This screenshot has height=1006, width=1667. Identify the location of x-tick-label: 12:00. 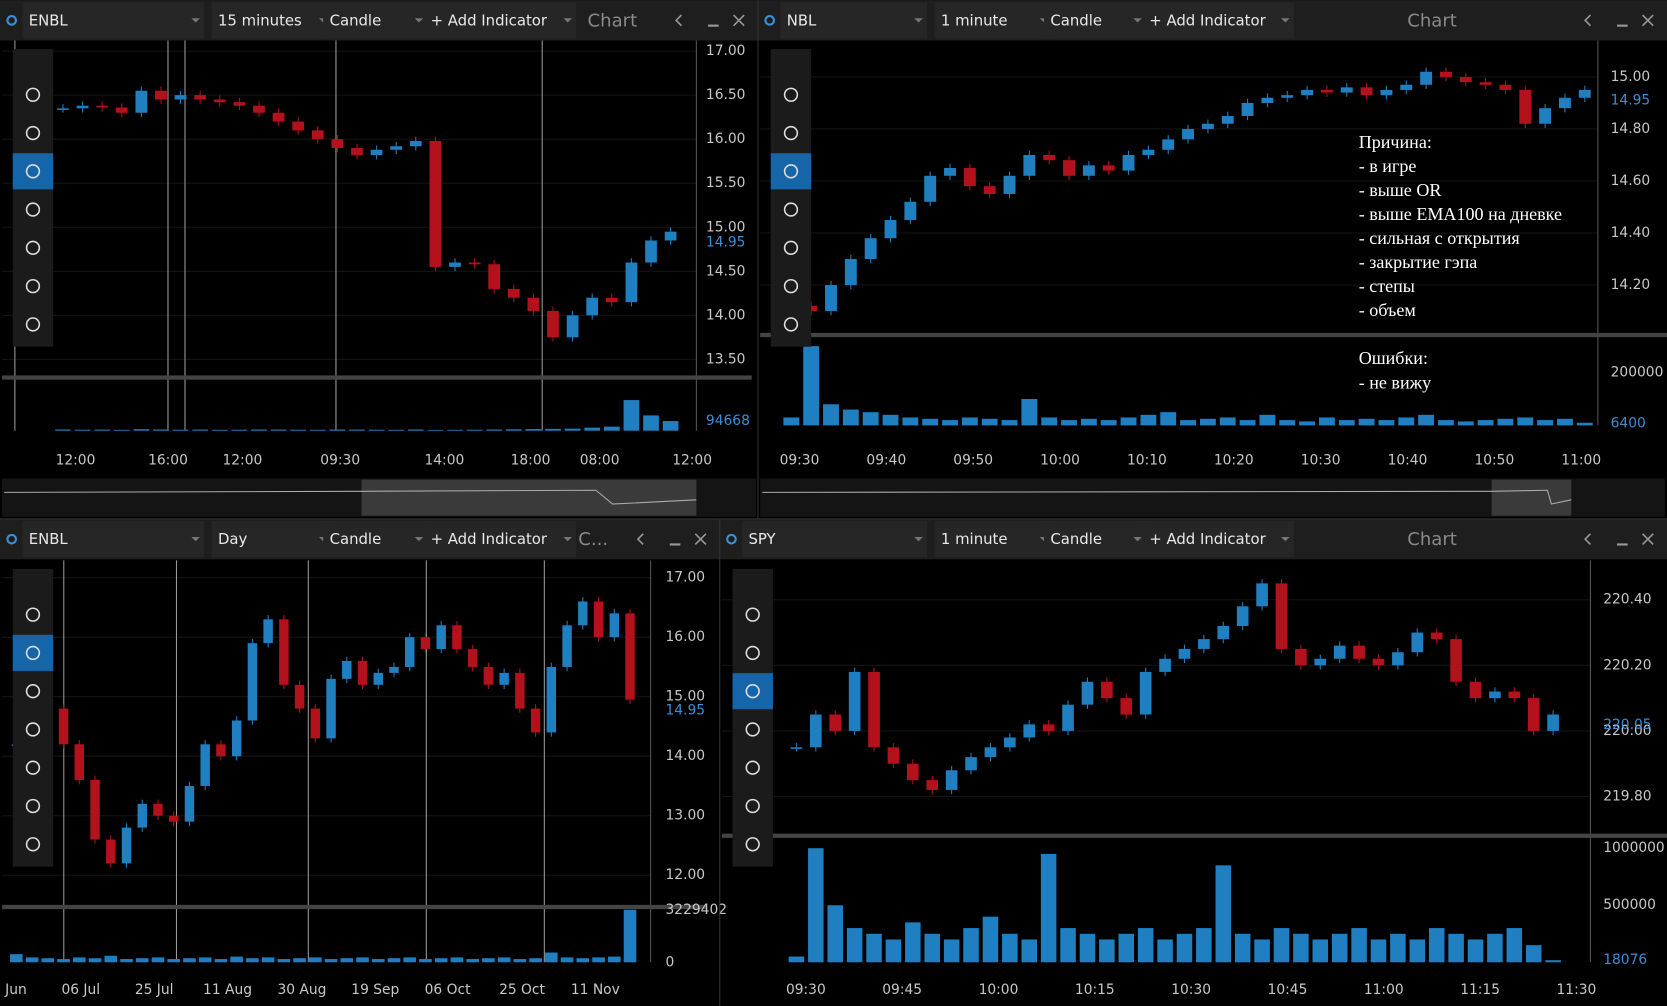
(692, 460).